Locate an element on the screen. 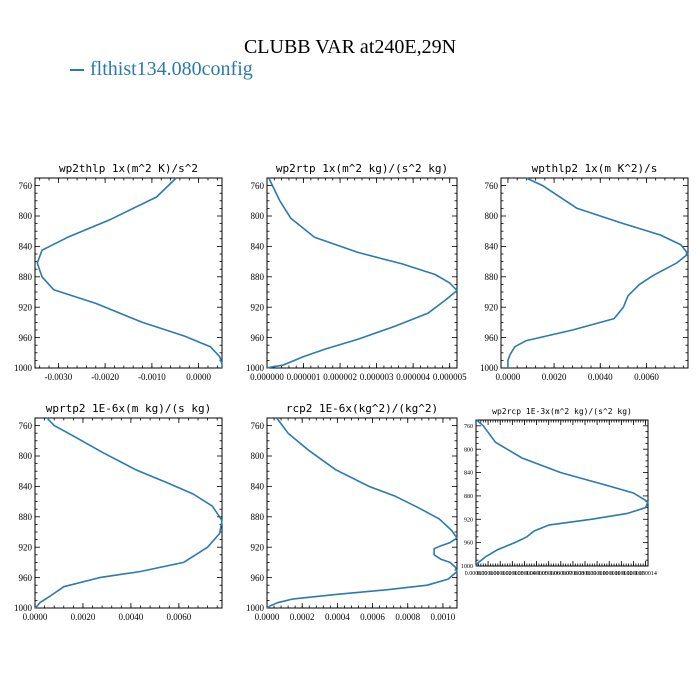 The image size is (700, 700). plot-title-3: wpthlp2 1x(m K^2)/s is located at coordinates (595, 168).